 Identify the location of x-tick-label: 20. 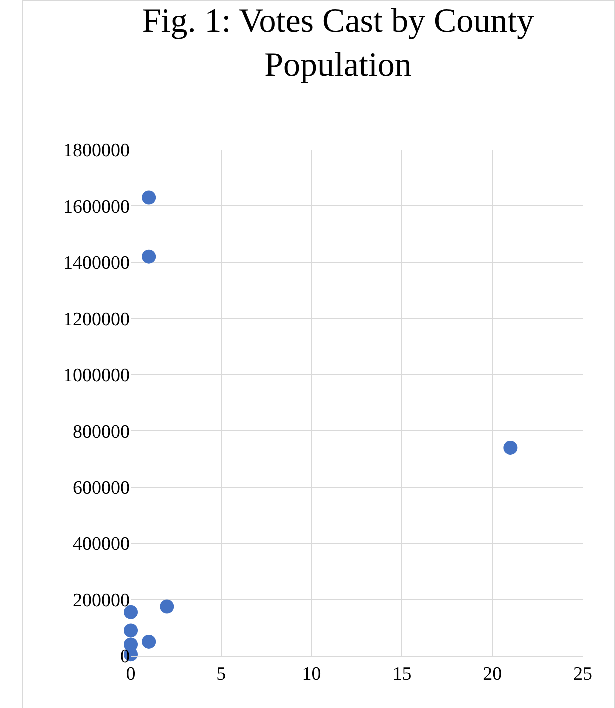
(492, 674).